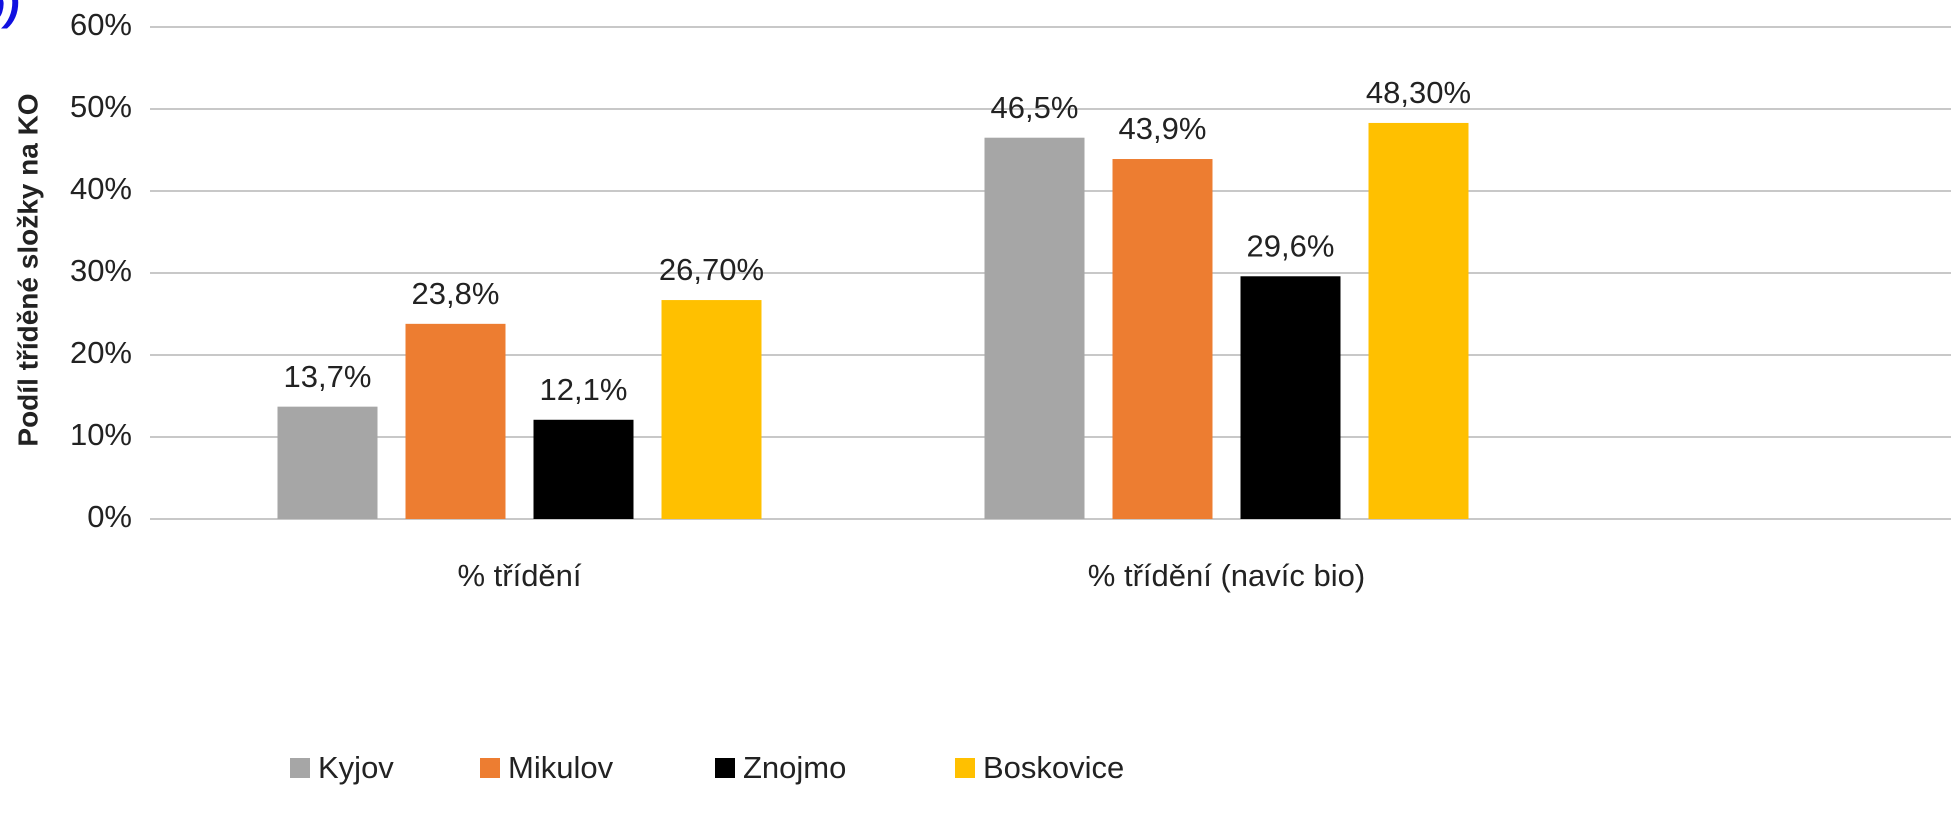 This screenshot has height=828, width=1951. I want to click on y-axis-label: Podíl tříděné složky na KO, so click(27, 269).